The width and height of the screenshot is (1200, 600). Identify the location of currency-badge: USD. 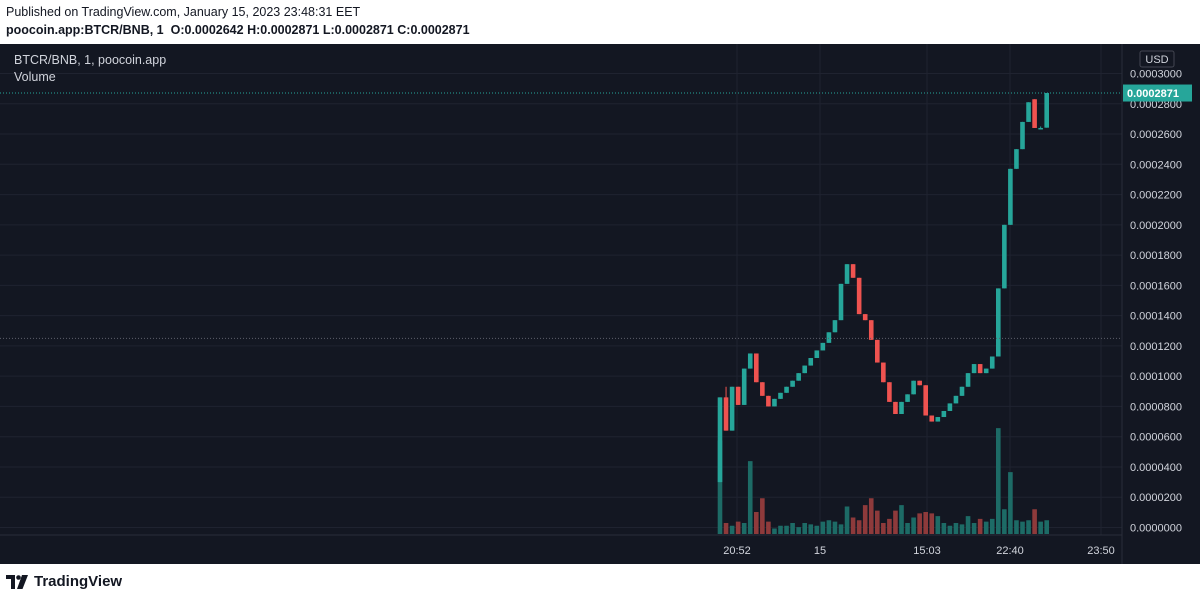
(1157, 59).